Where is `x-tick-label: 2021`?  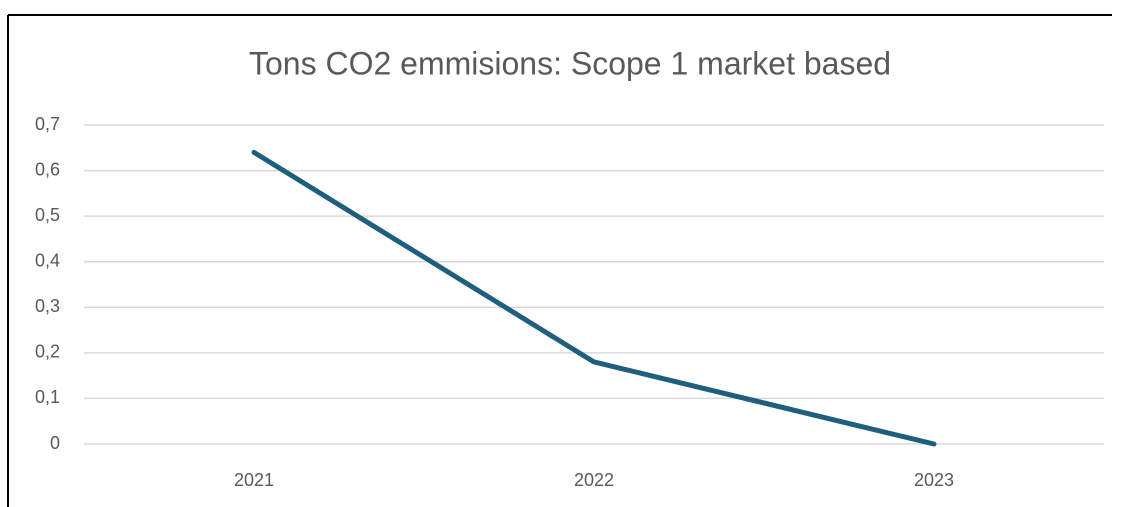 x-tick-label: 2021 is located at coordinates (254, 480).